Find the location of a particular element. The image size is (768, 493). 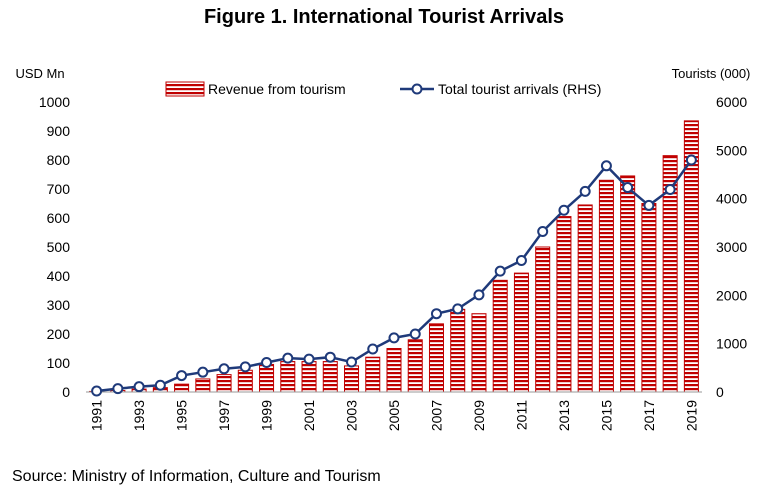

right-tick-label: 1000 is located at coordinates (731, 344).